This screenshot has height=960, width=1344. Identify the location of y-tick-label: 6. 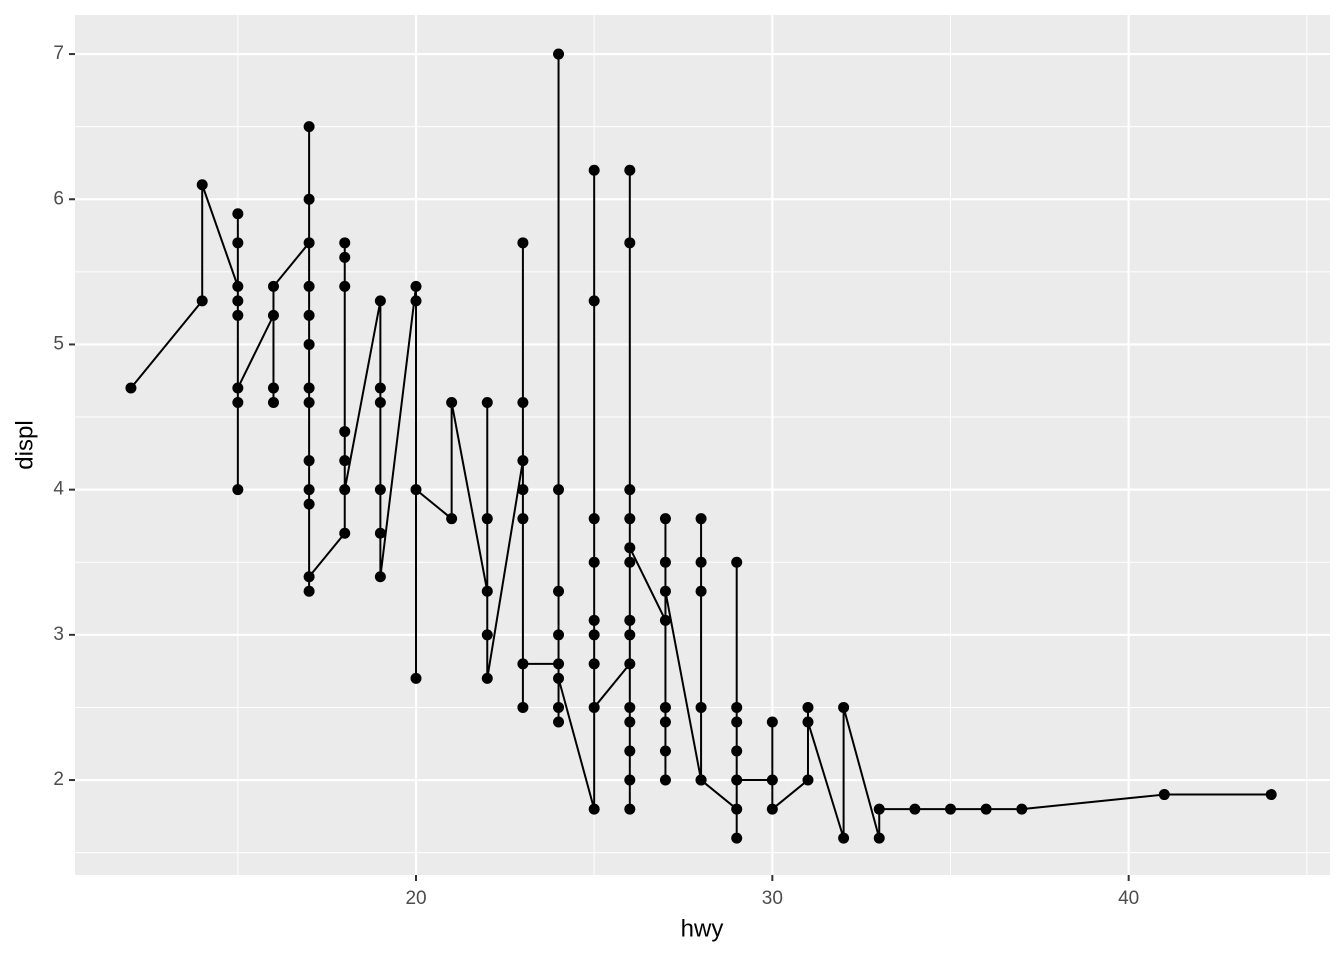
(58, 198).